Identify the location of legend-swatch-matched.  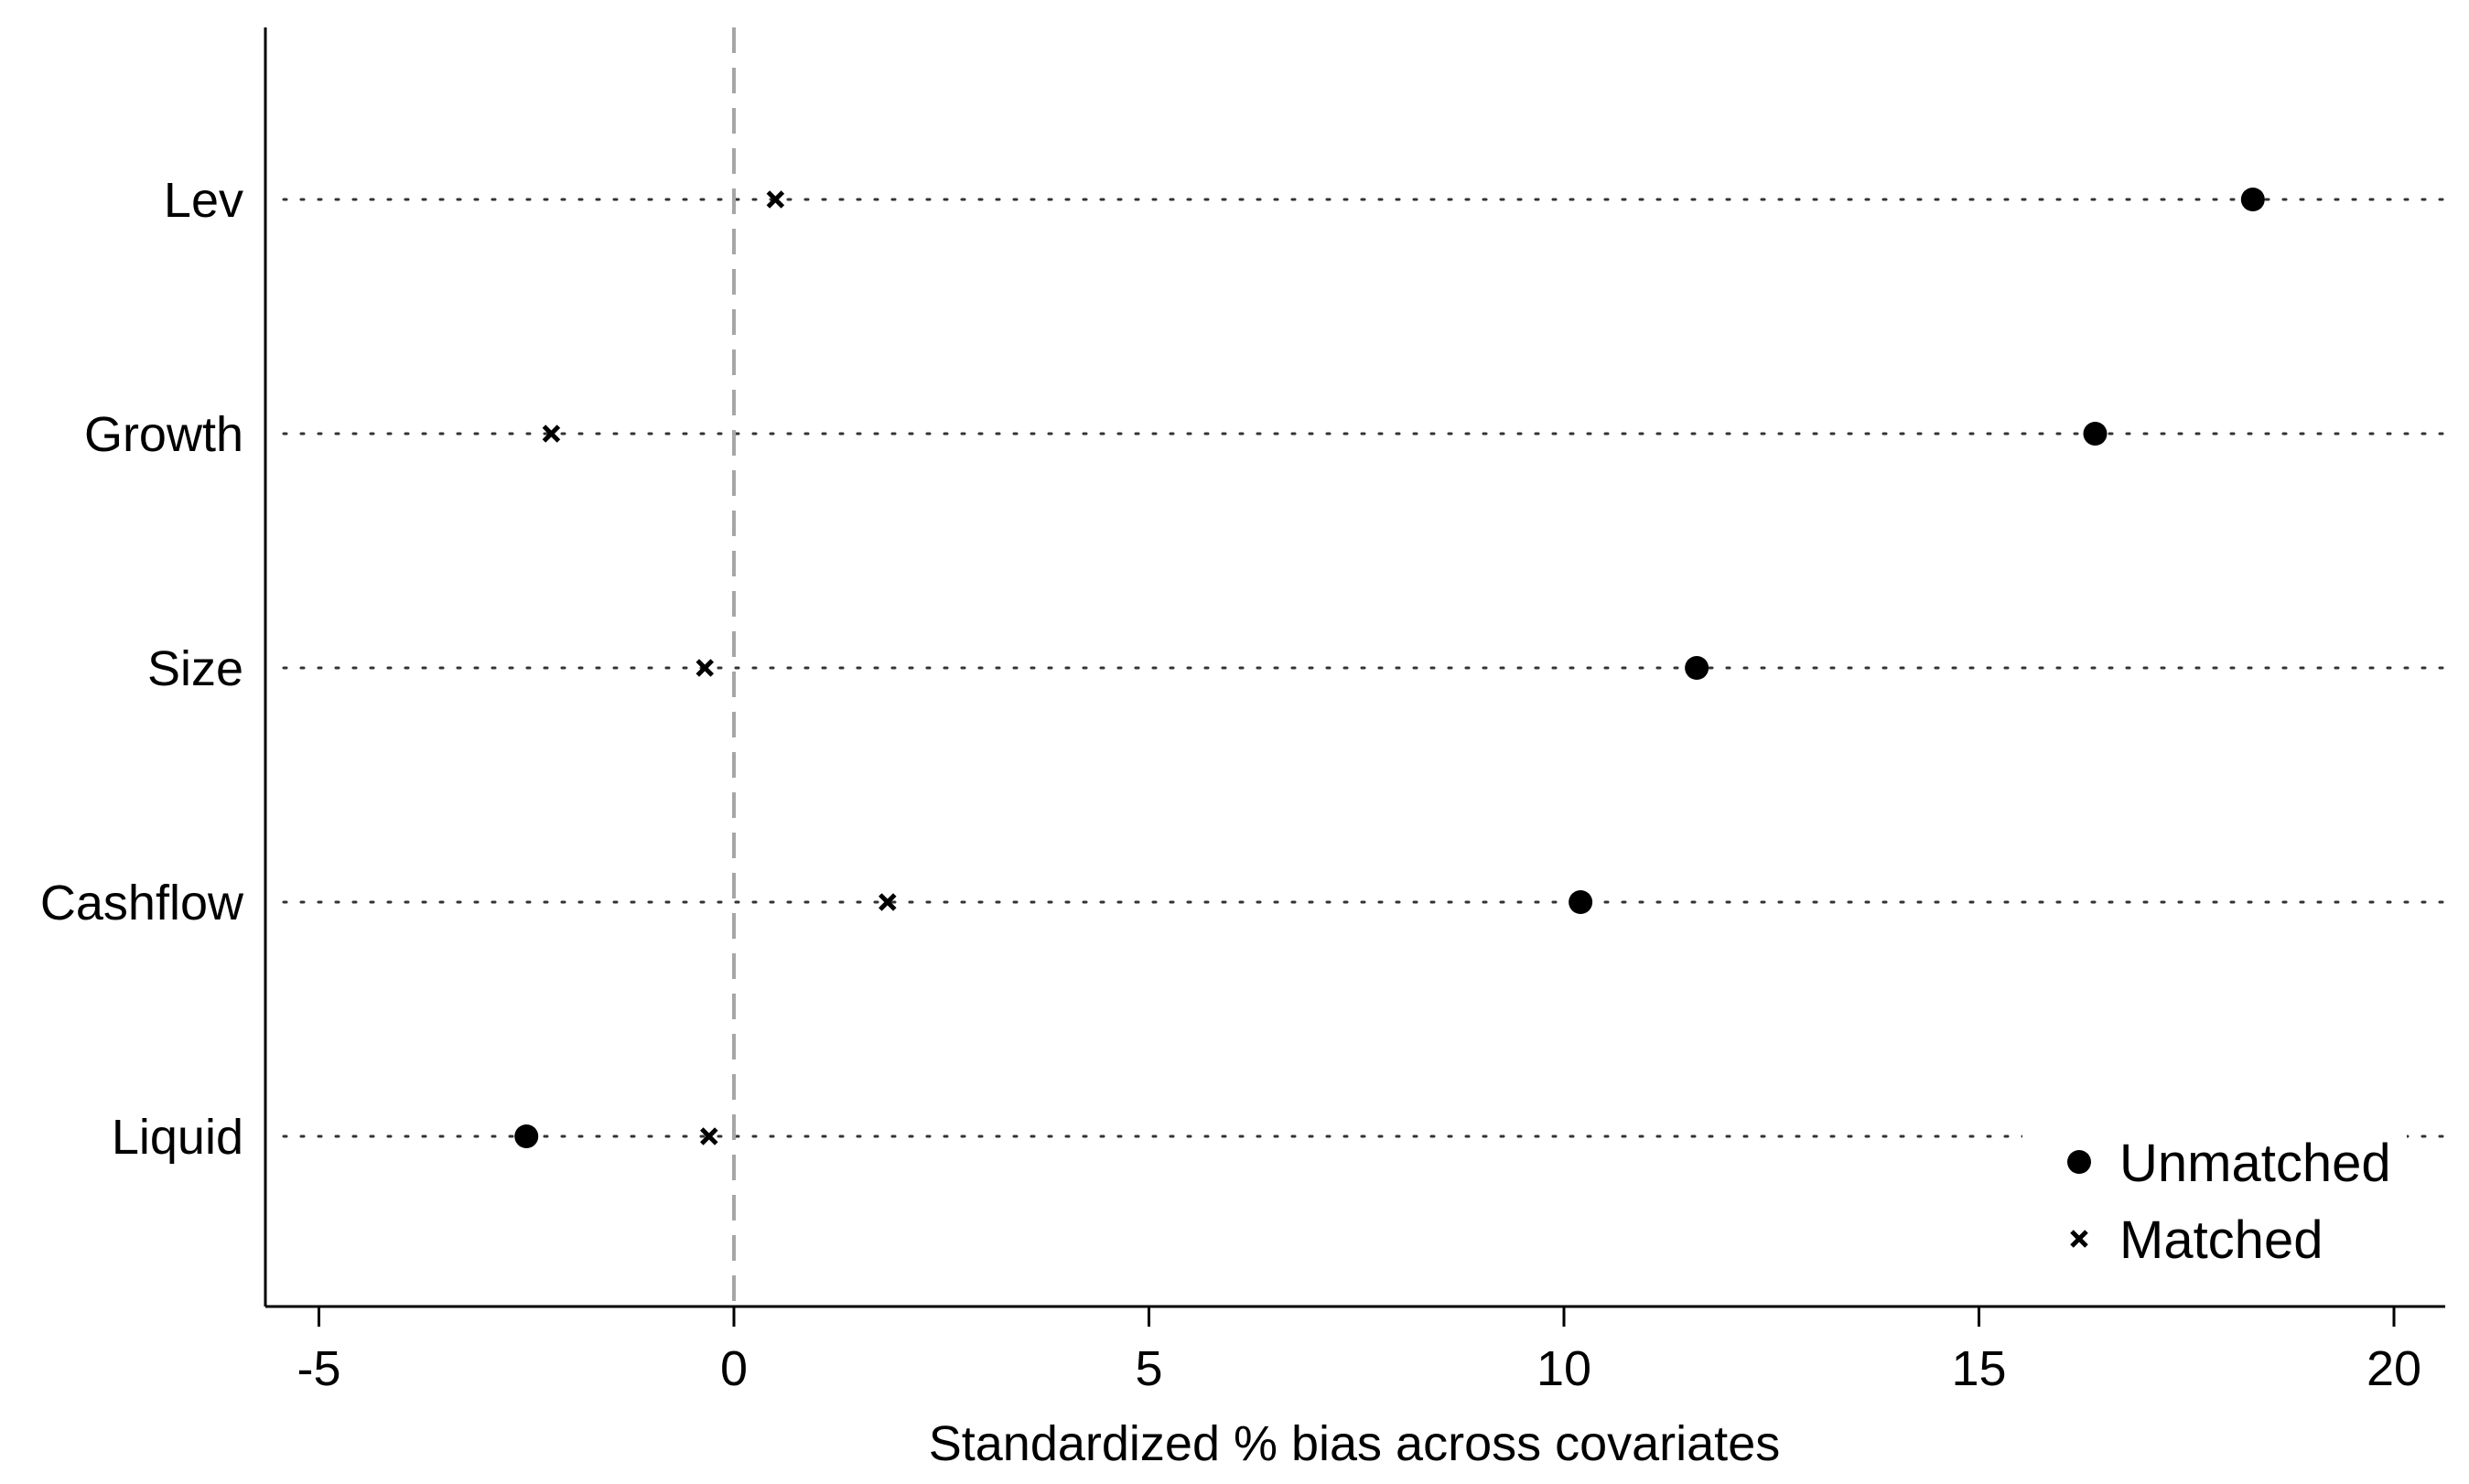
(2079, 1239).